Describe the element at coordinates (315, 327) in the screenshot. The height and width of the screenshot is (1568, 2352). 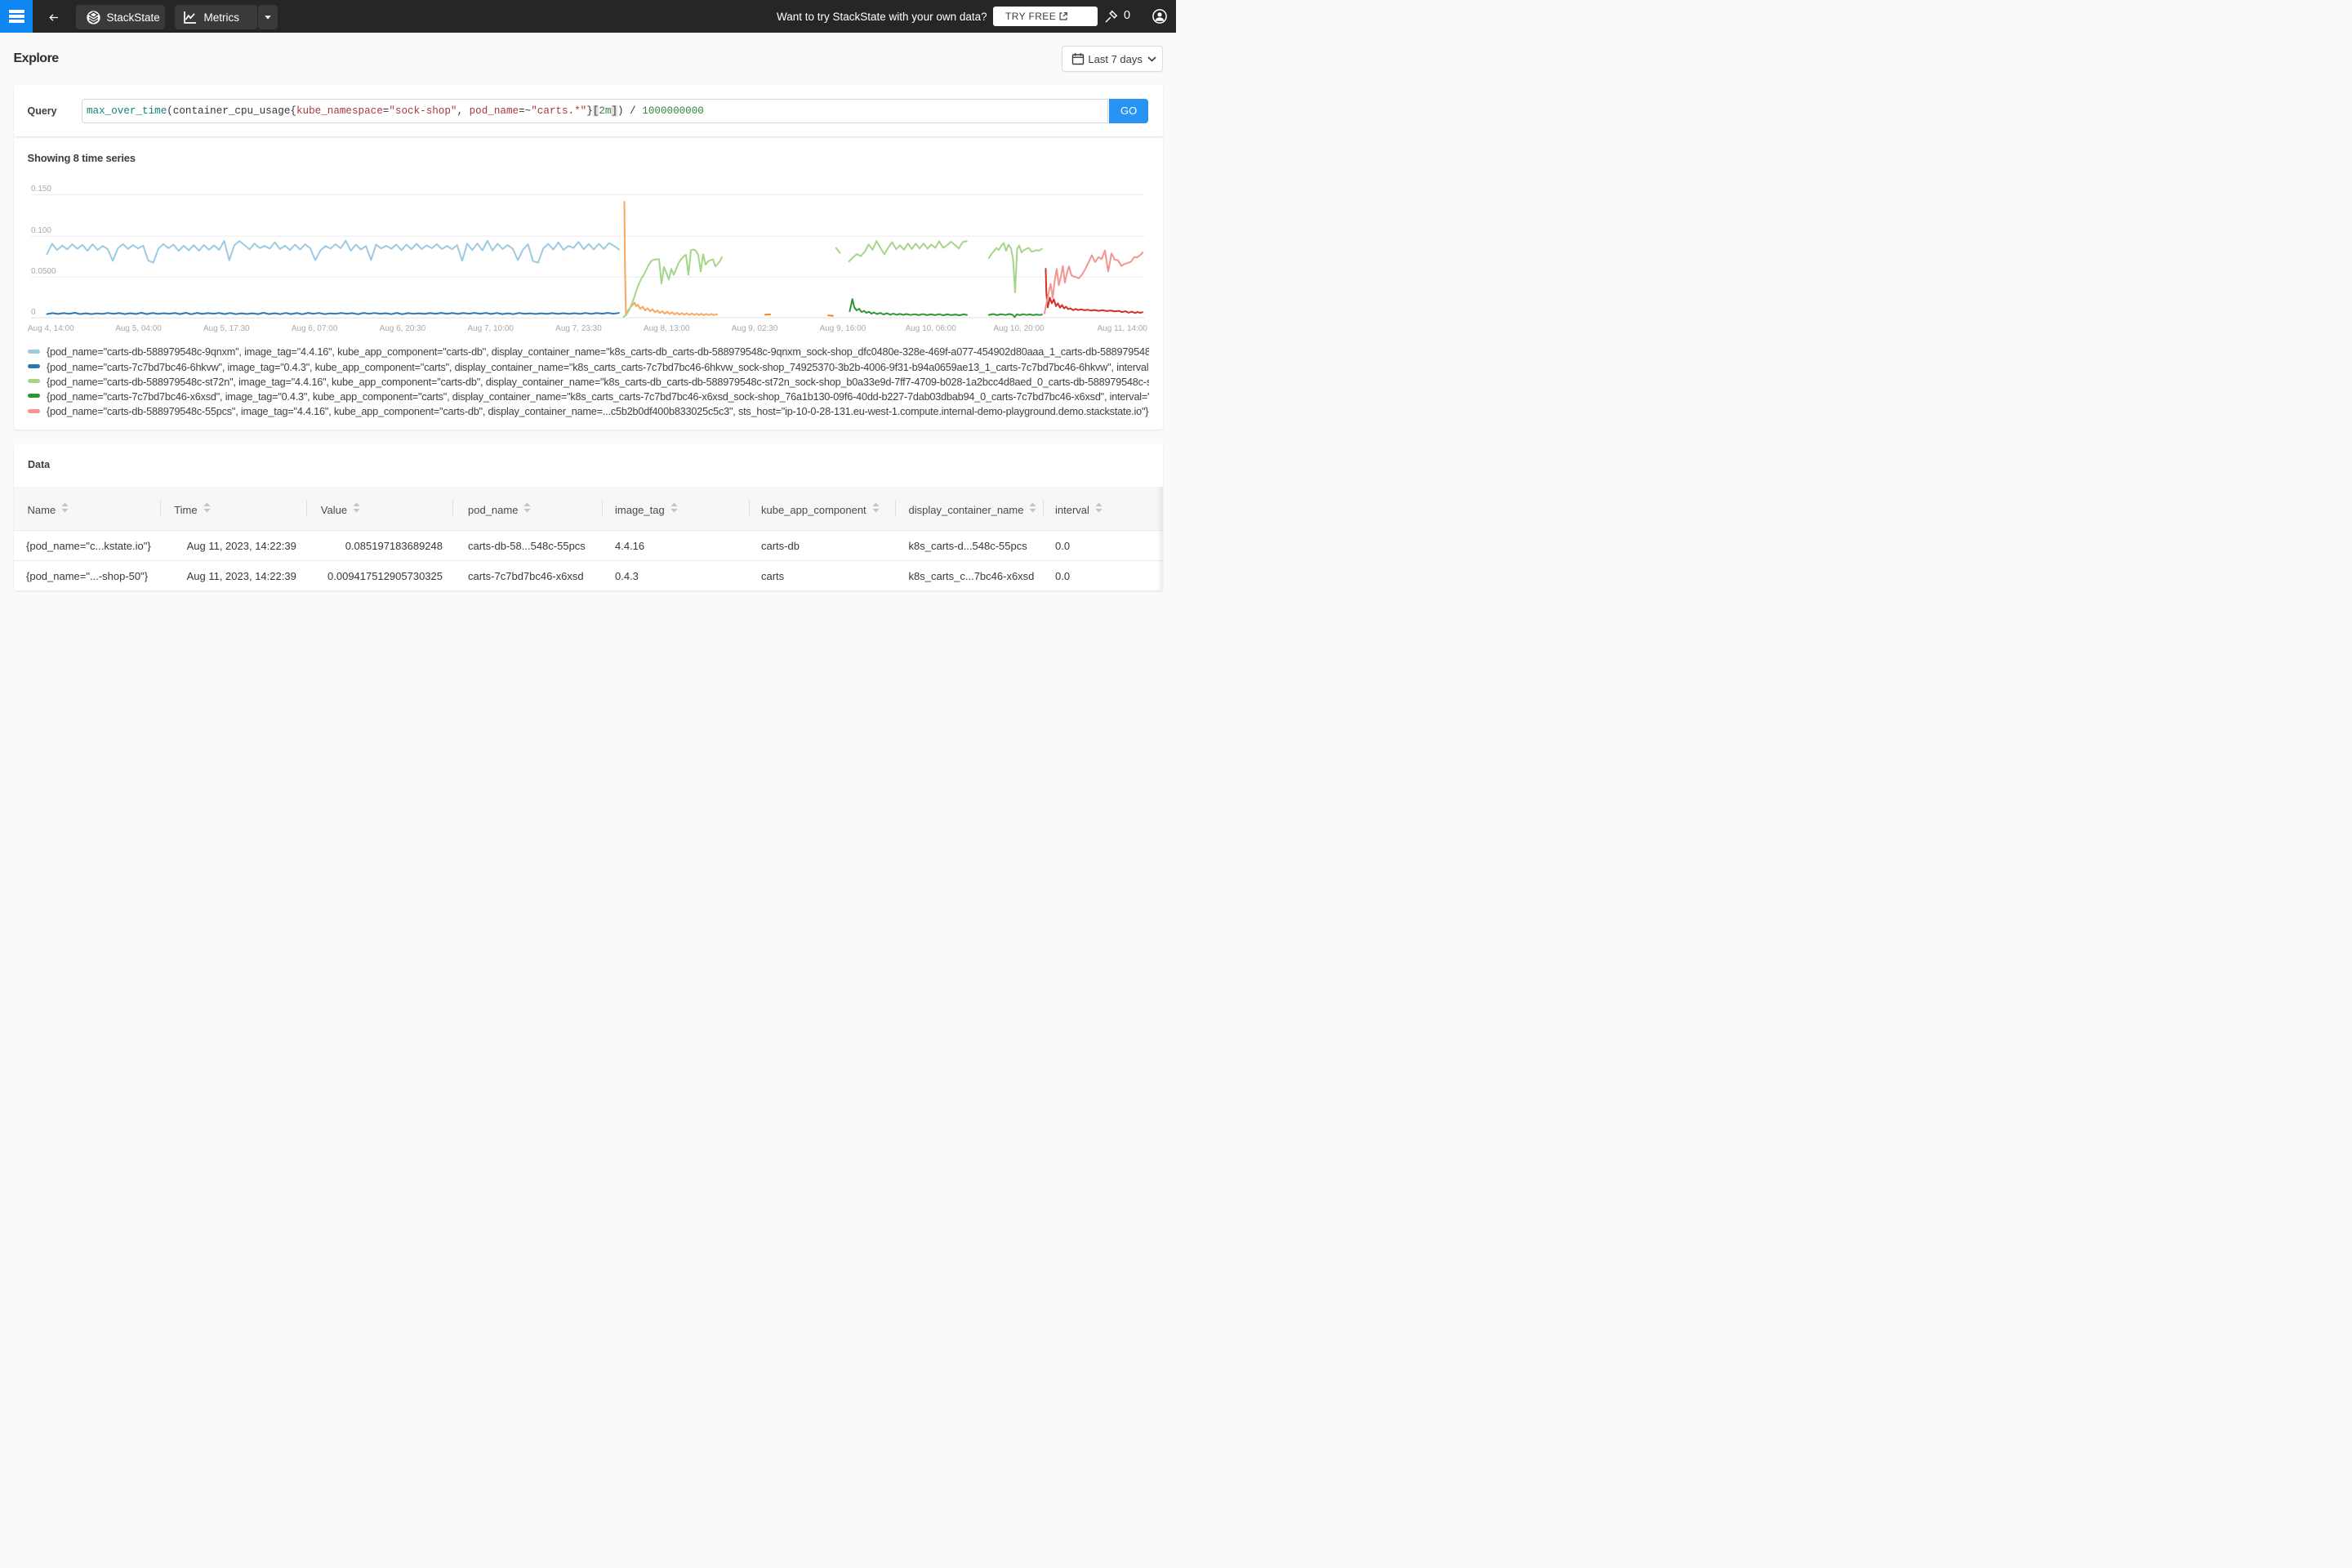
I see `svg-text: Aug 6, 07:00` at that location.